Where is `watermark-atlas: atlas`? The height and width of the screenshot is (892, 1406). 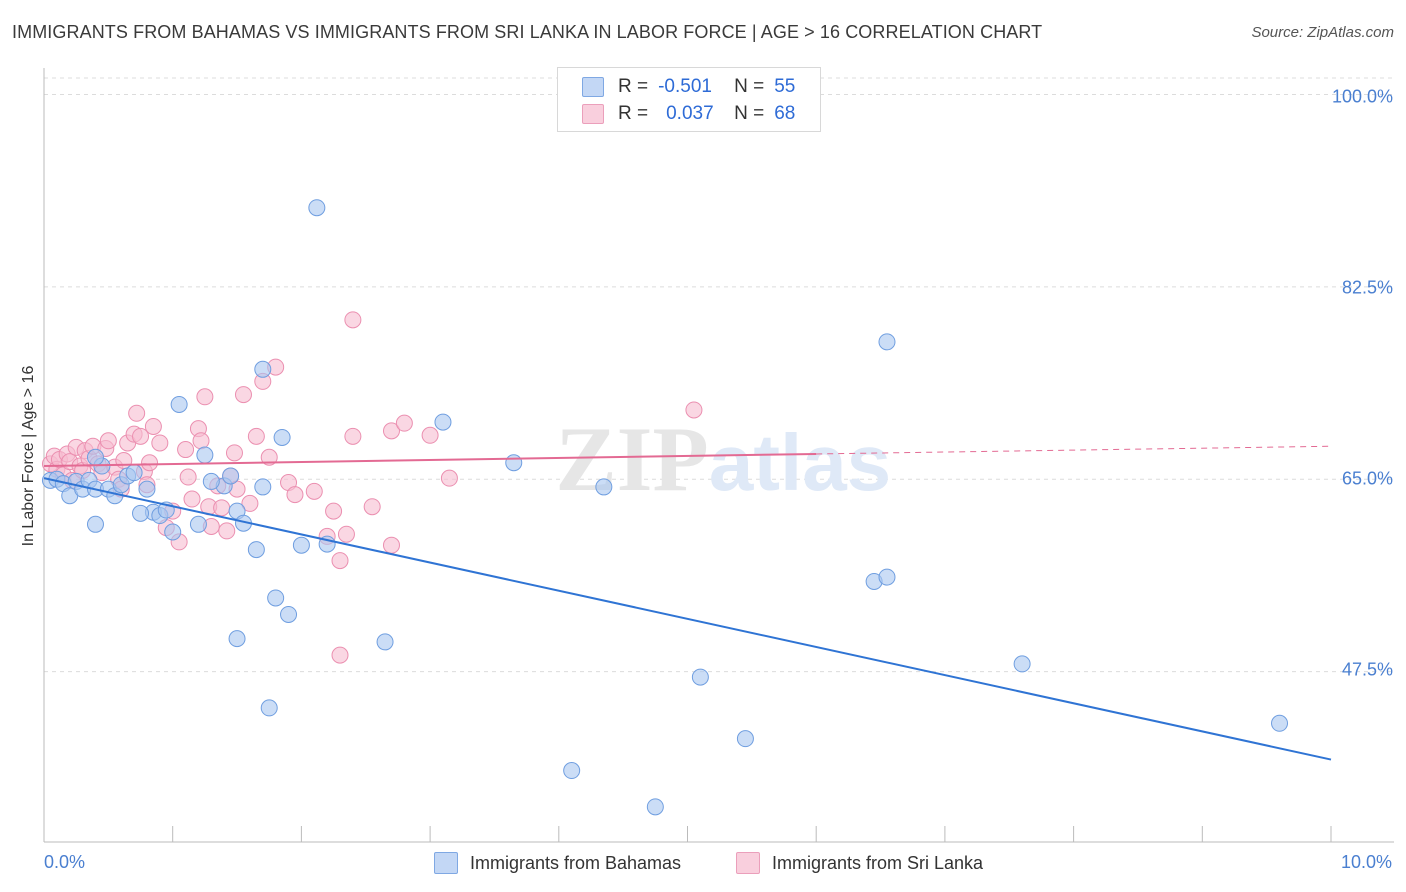 watermark-atlas: atlas is located at coordinates (800, 462).